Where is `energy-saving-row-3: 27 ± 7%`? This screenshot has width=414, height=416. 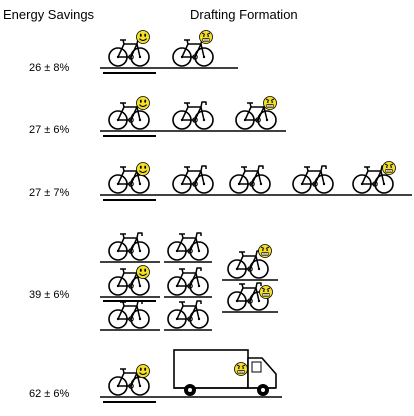 energy-saving-row-3: 27 ± 7% is located at coordinates (49, 193).